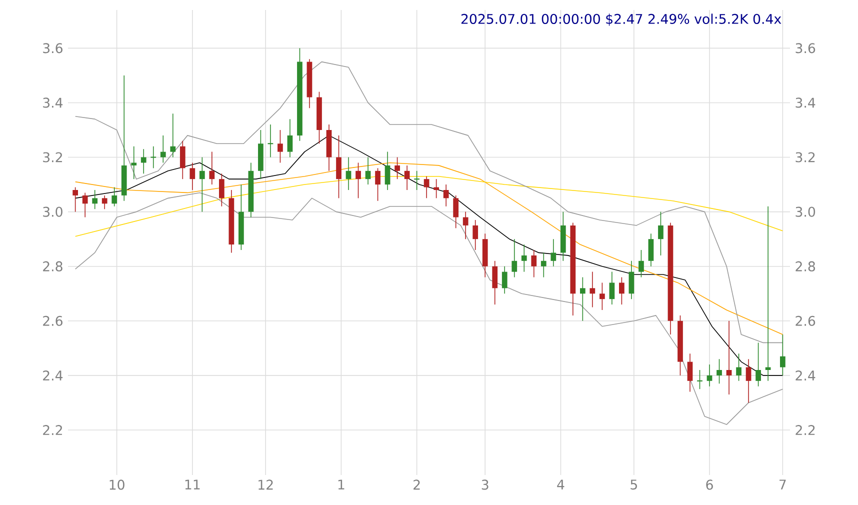  What do you see at coordinates (417, 485) in the screenshot?
I see `x-tick-label: 2` at bounding box center [417, 485].